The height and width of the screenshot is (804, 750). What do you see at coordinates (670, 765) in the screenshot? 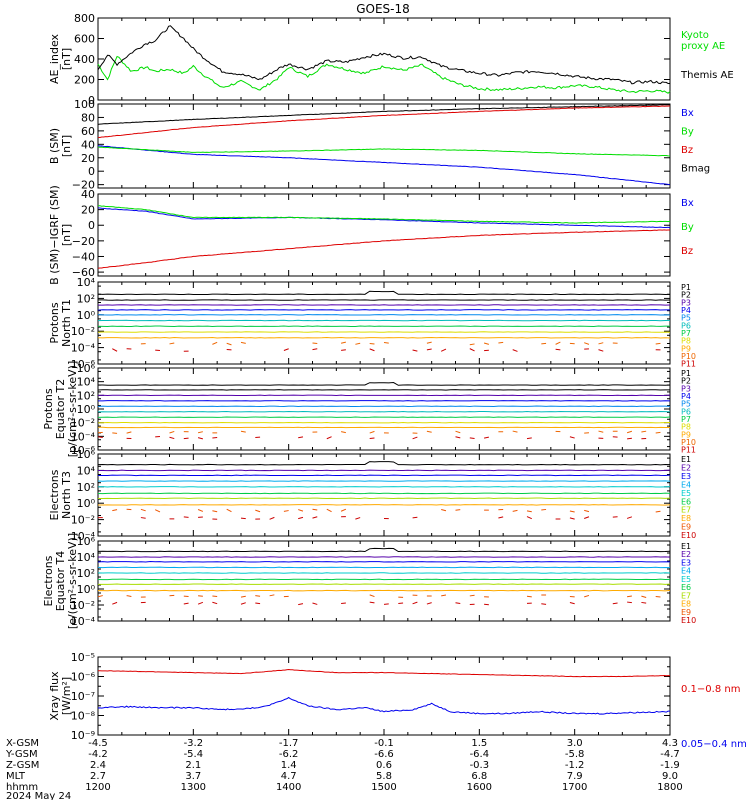
I see `orbit-value-z: -1.9` at bounding box center [670, 765].